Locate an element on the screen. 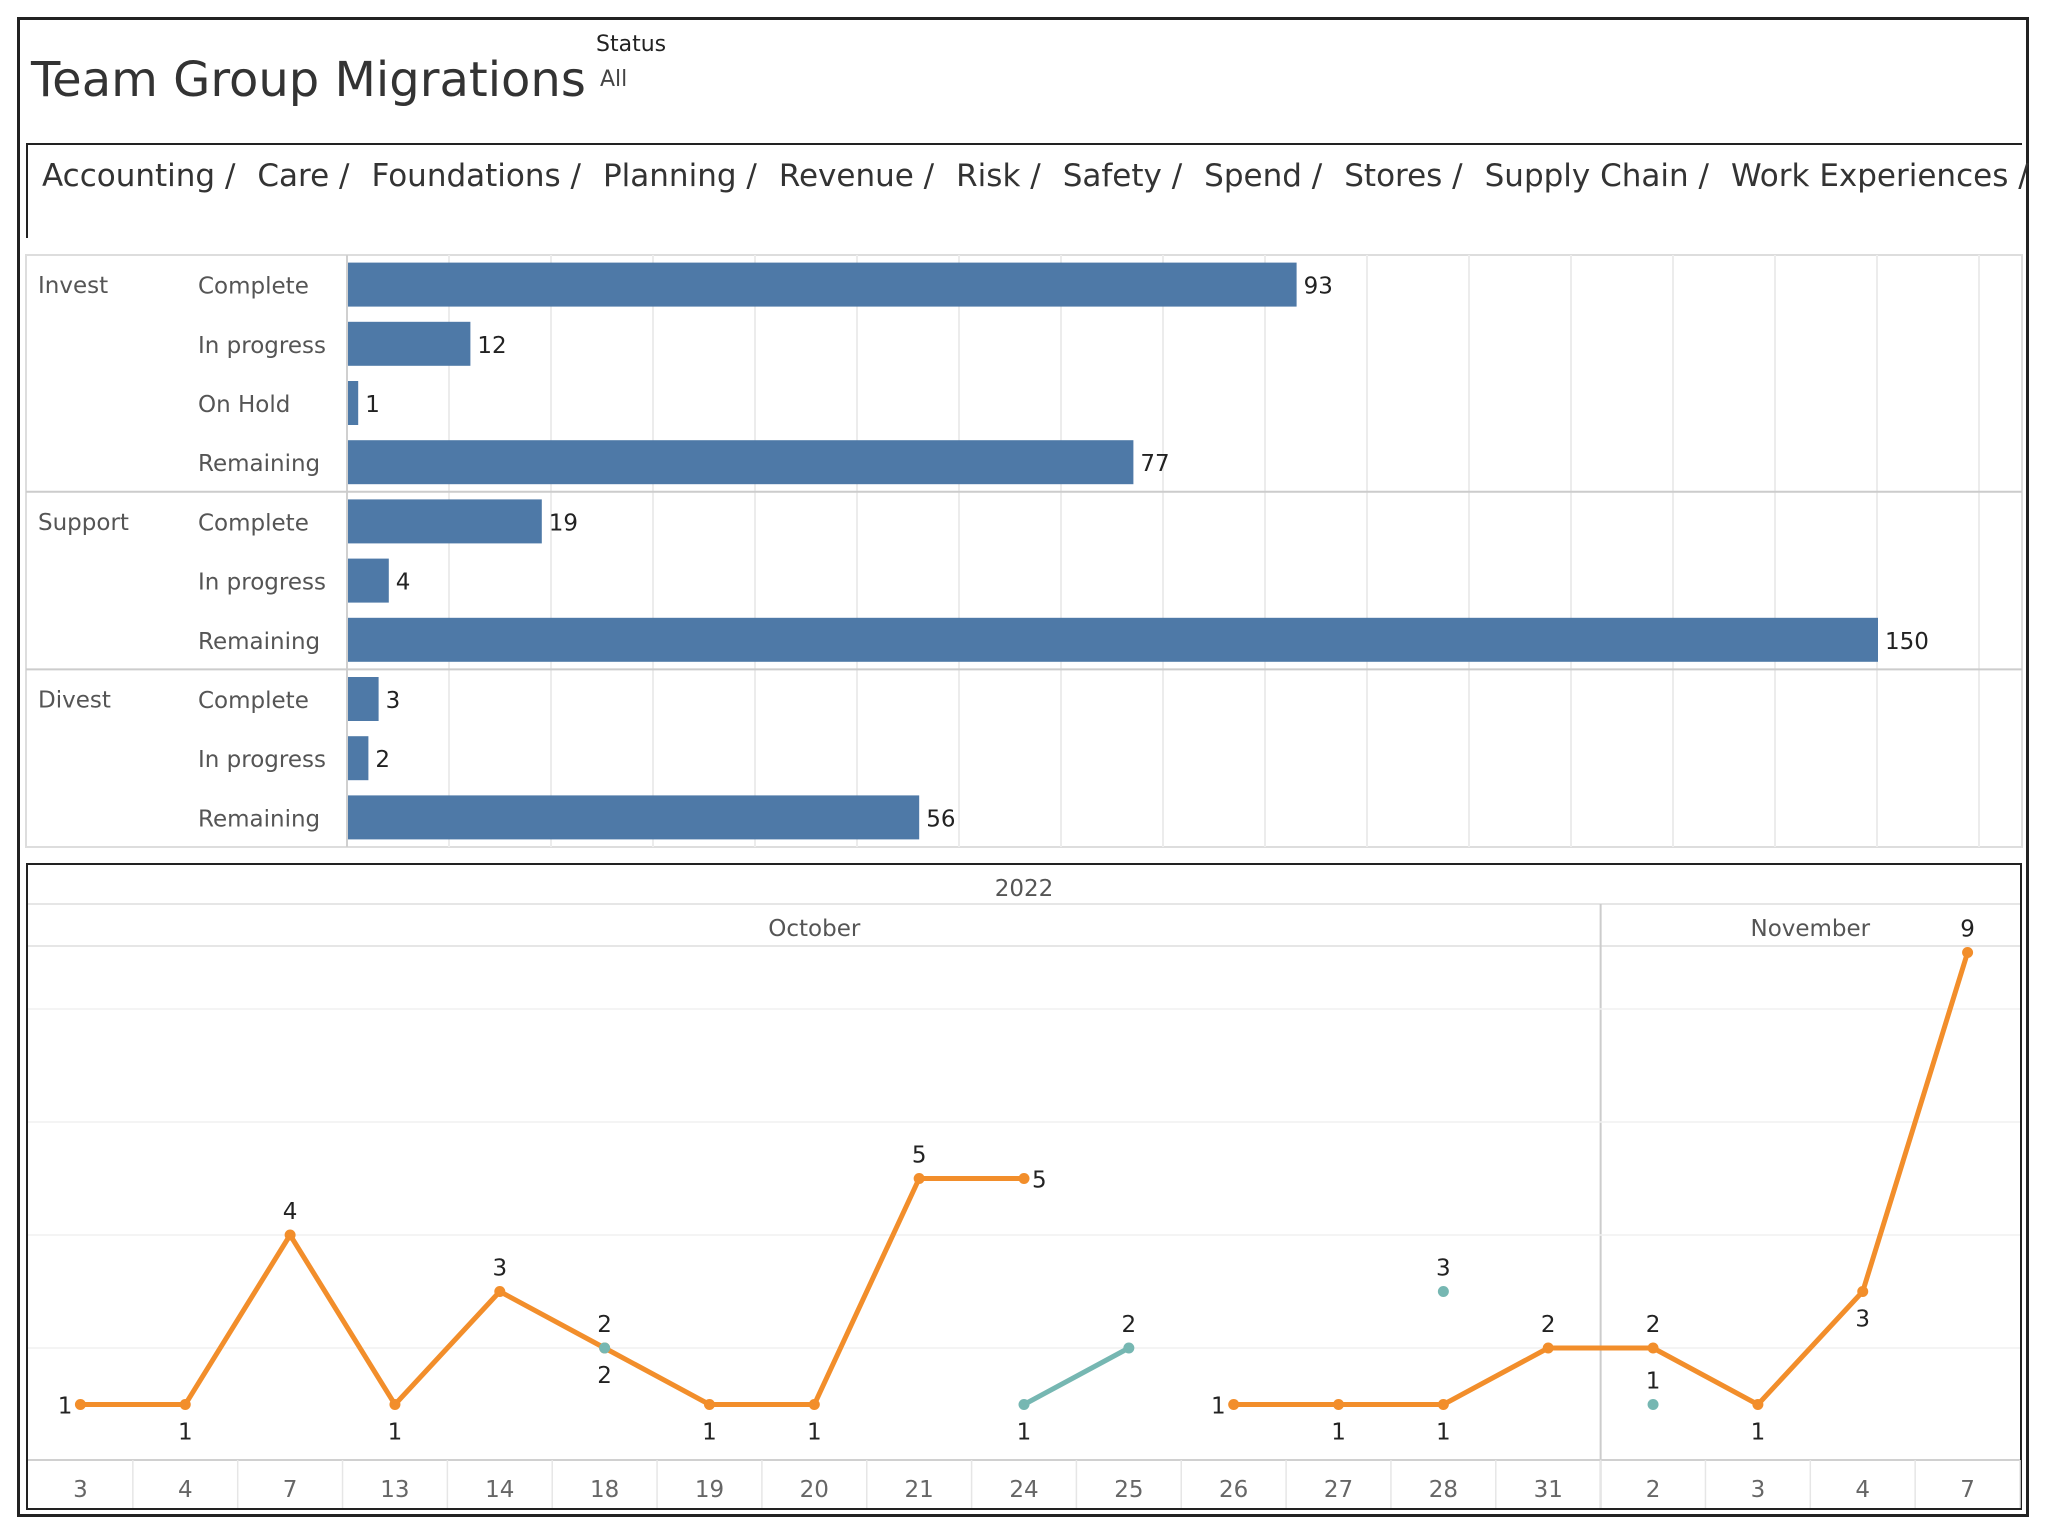 The height and width of the screenshot is (1536, 2048). bar-group-label: Divest is located at coordinates (74, 700).